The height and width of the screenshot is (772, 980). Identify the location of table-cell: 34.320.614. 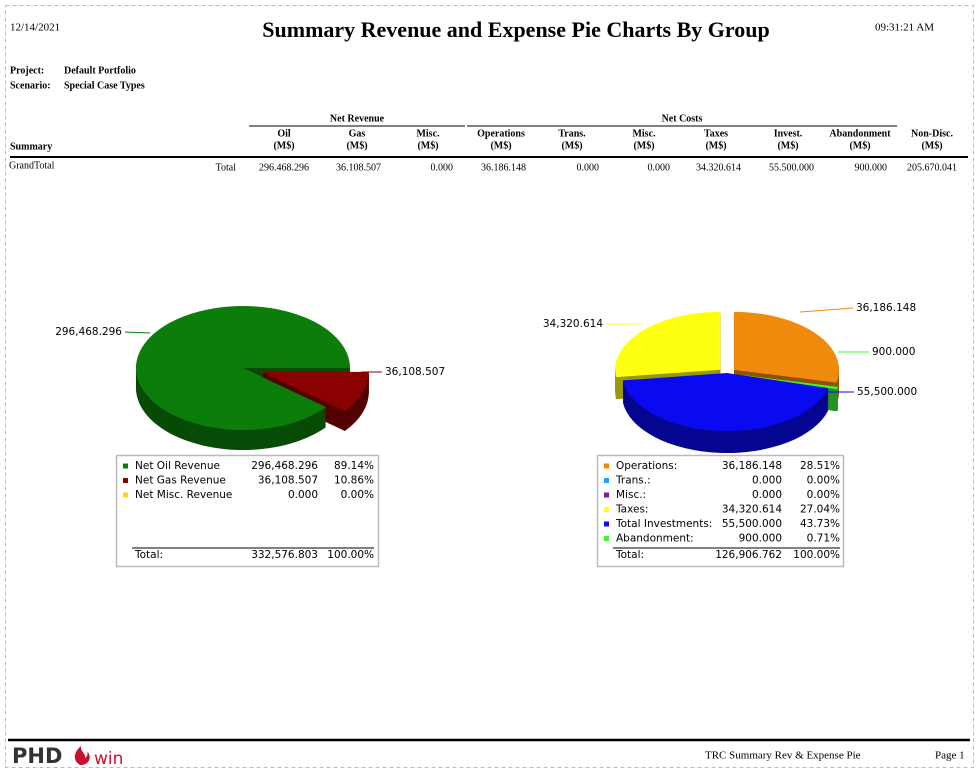
(718, 167).